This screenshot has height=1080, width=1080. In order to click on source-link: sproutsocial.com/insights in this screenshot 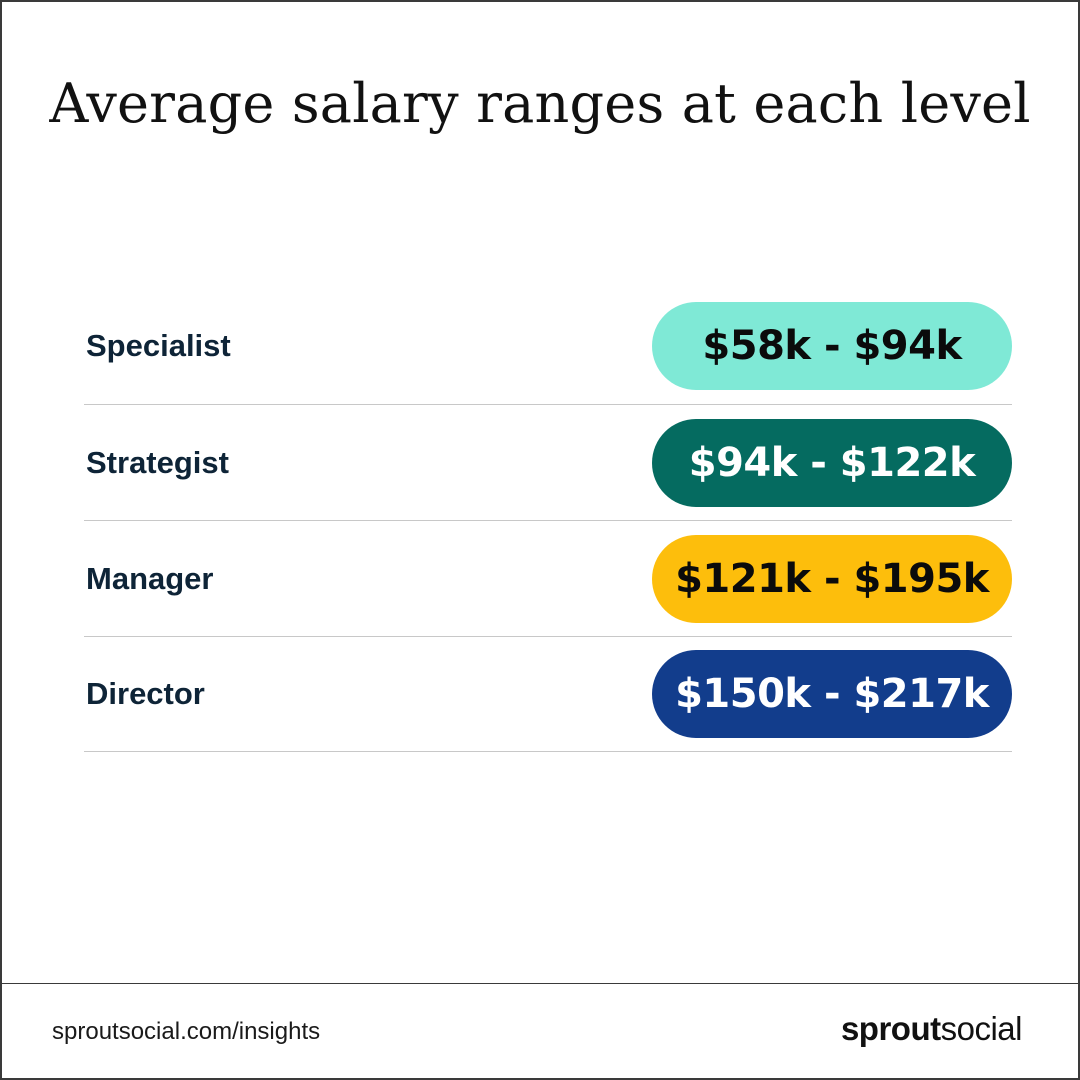, I will do `click(186, 1031)`.